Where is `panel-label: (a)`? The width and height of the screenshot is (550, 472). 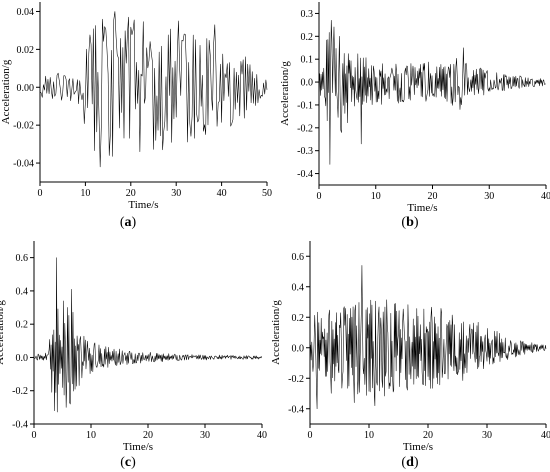
panel-label: (a) is located at coordinates (128, 222).